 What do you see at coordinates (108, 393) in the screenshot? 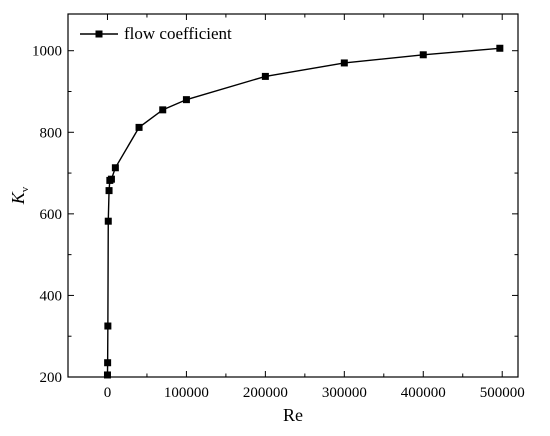
I see `x-tick-label: 0` at bounding box center [108, 393].